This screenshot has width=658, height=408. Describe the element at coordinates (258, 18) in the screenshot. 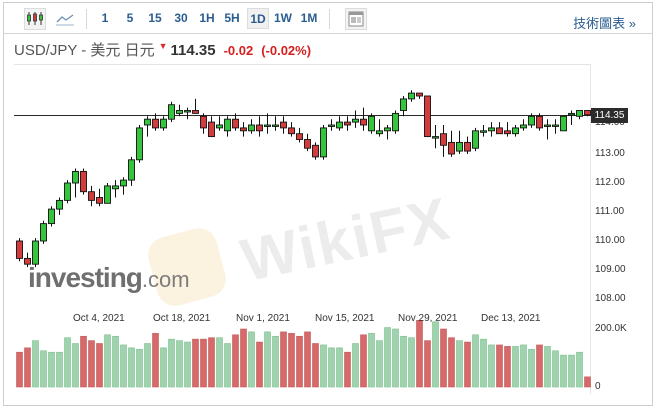

I see `interval-1d: 1D` at that location.